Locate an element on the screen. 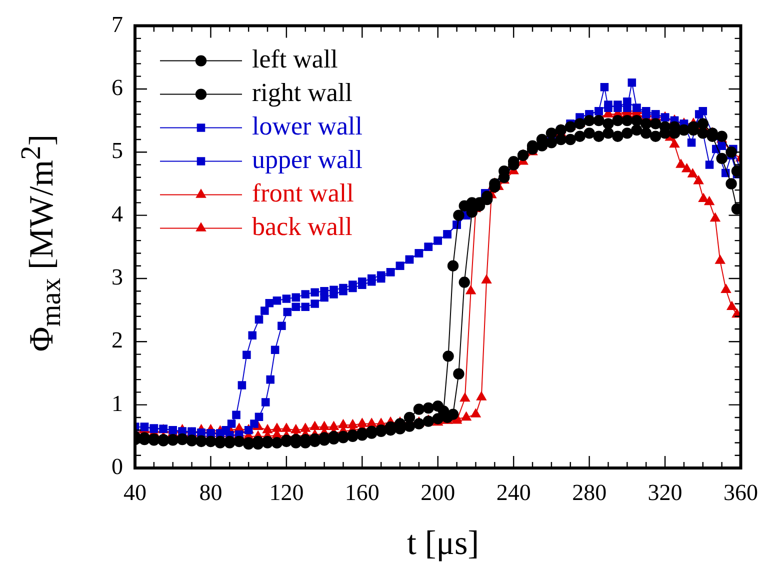  x-tick-label: 40 is located at coordinates (135, 492).